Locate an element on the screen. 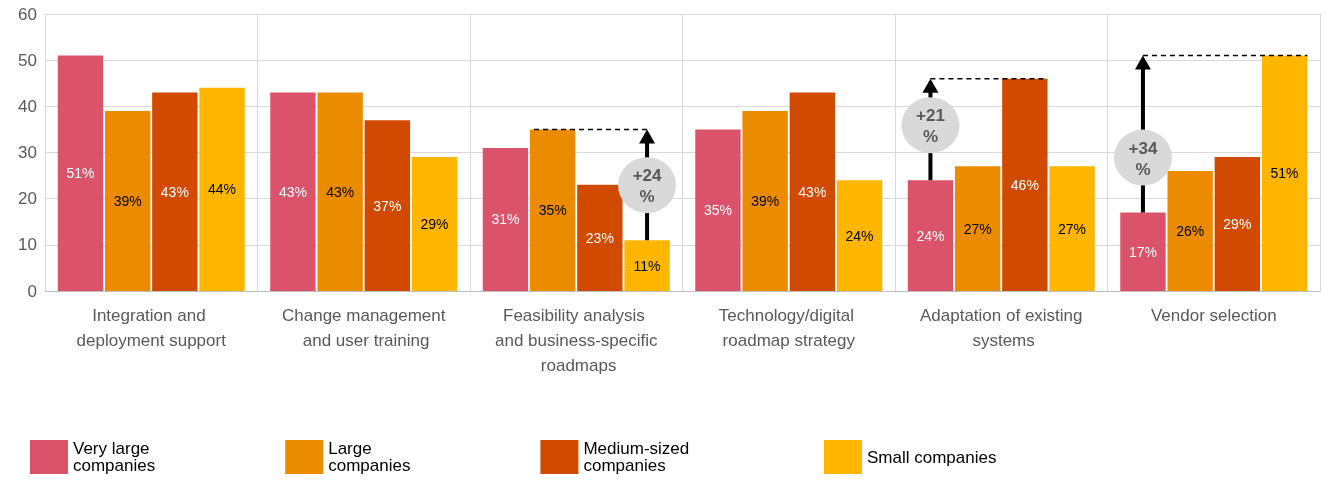 The image size is (1335, 481). legend-label: Large companies is located at coordinates (369, 457).